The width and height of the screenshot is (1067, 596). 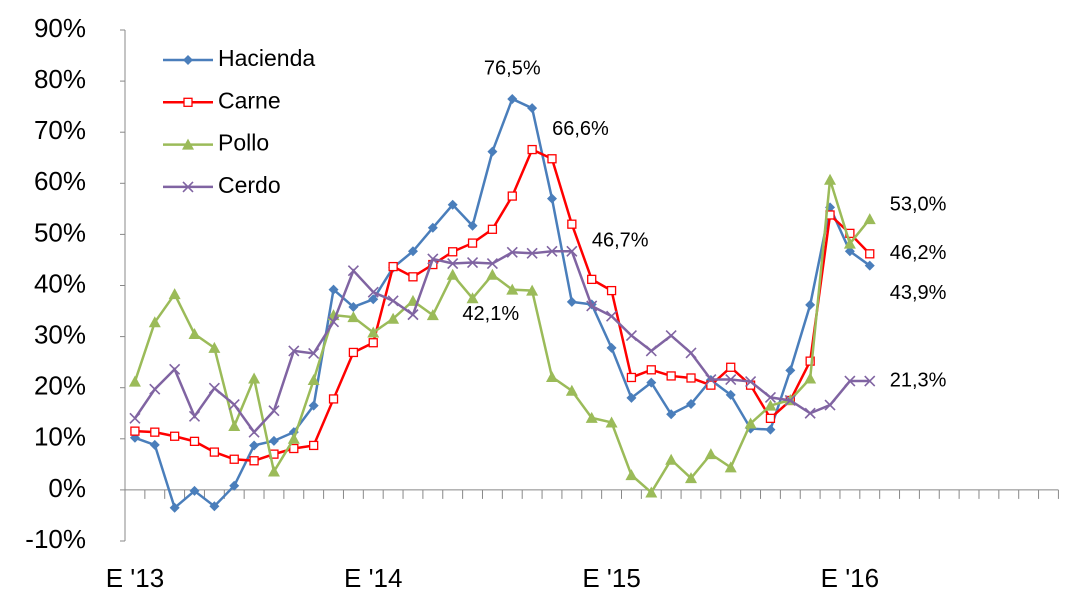 I want to click on y-tick-label: 50%, so click(x=60, y=232).